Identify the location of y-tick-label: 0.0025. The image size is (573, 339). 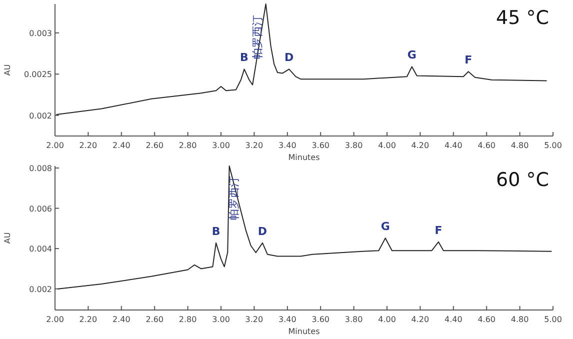
(38, 75).